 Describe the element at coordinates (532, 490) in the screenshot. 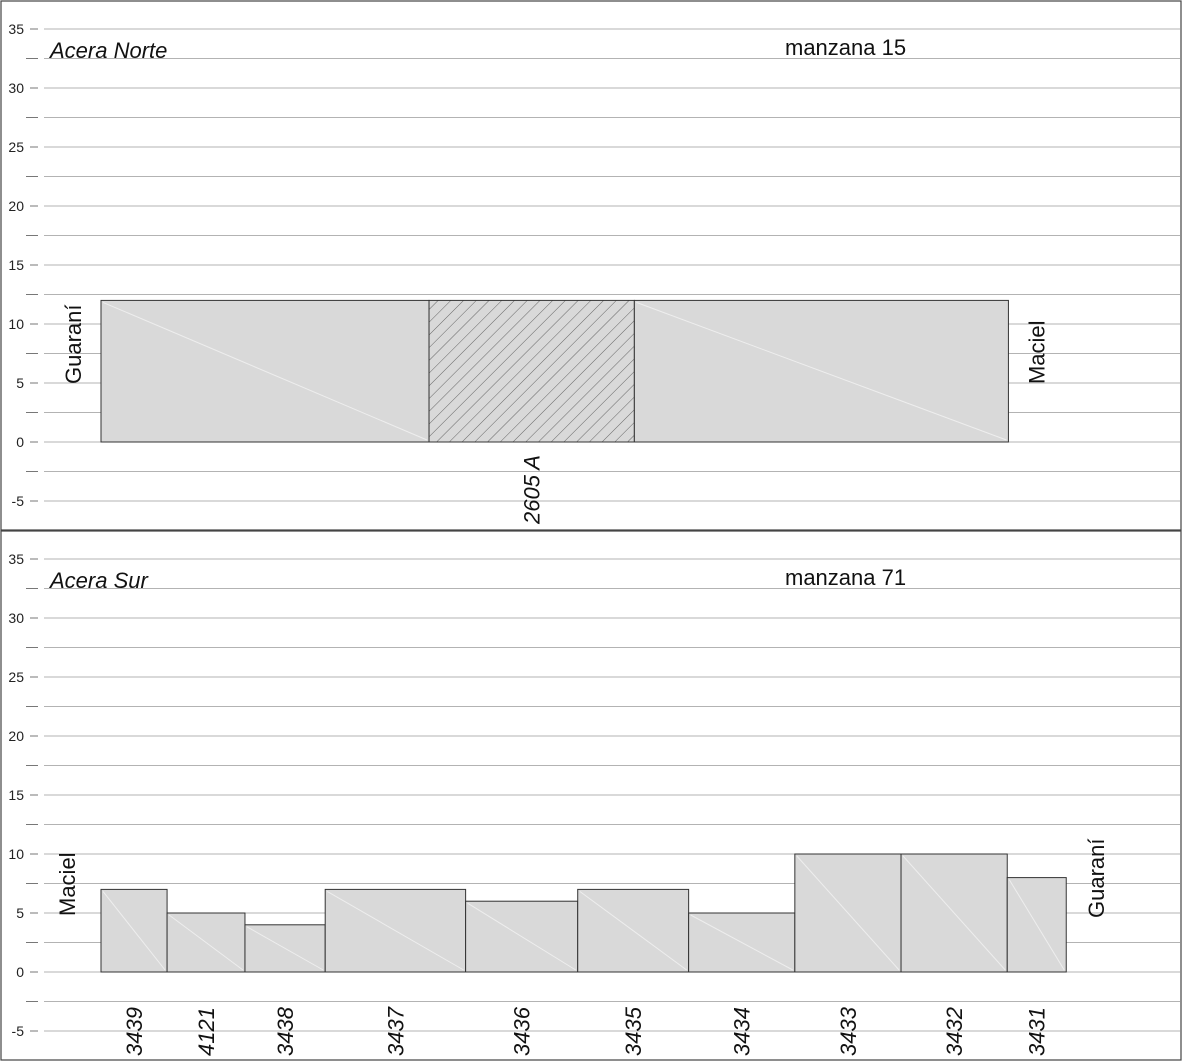

I see `lot-label: 2605 A` at that location.